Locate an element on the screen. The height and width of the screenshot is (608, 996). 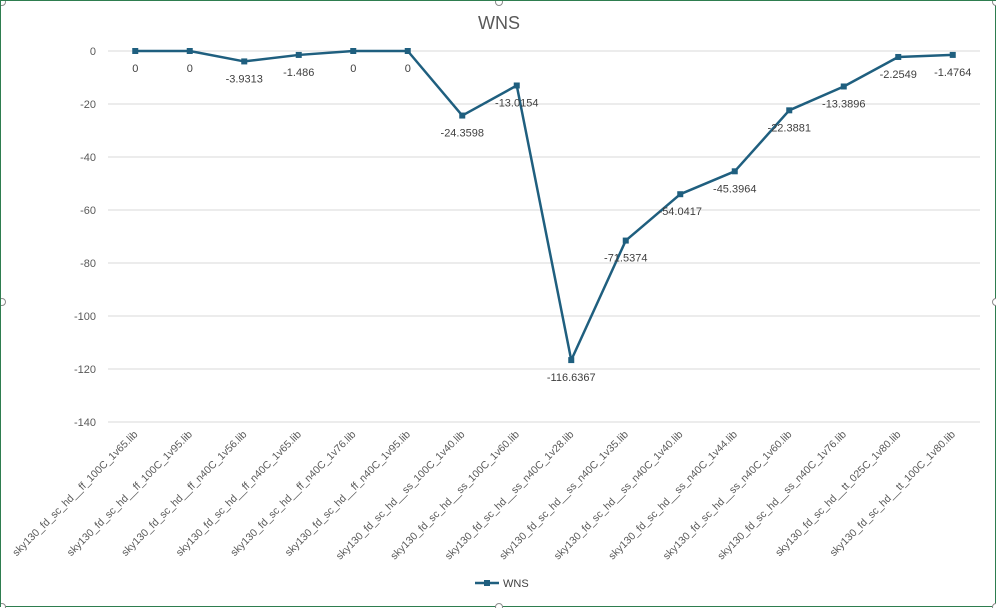
data-label: -116.6367 is located at coordinates (571, 378).